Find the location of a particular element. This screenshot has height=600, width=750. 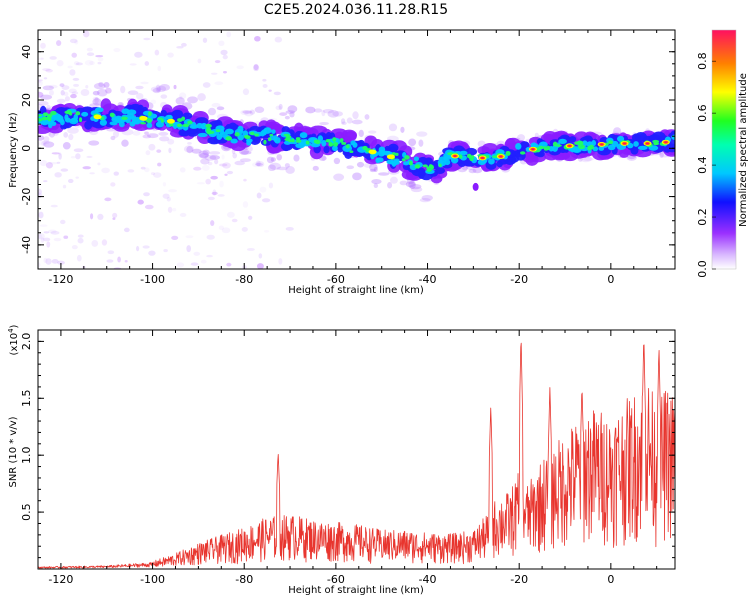

colorbar-tick-label: 0.0 is located at coordinates (702, 269).